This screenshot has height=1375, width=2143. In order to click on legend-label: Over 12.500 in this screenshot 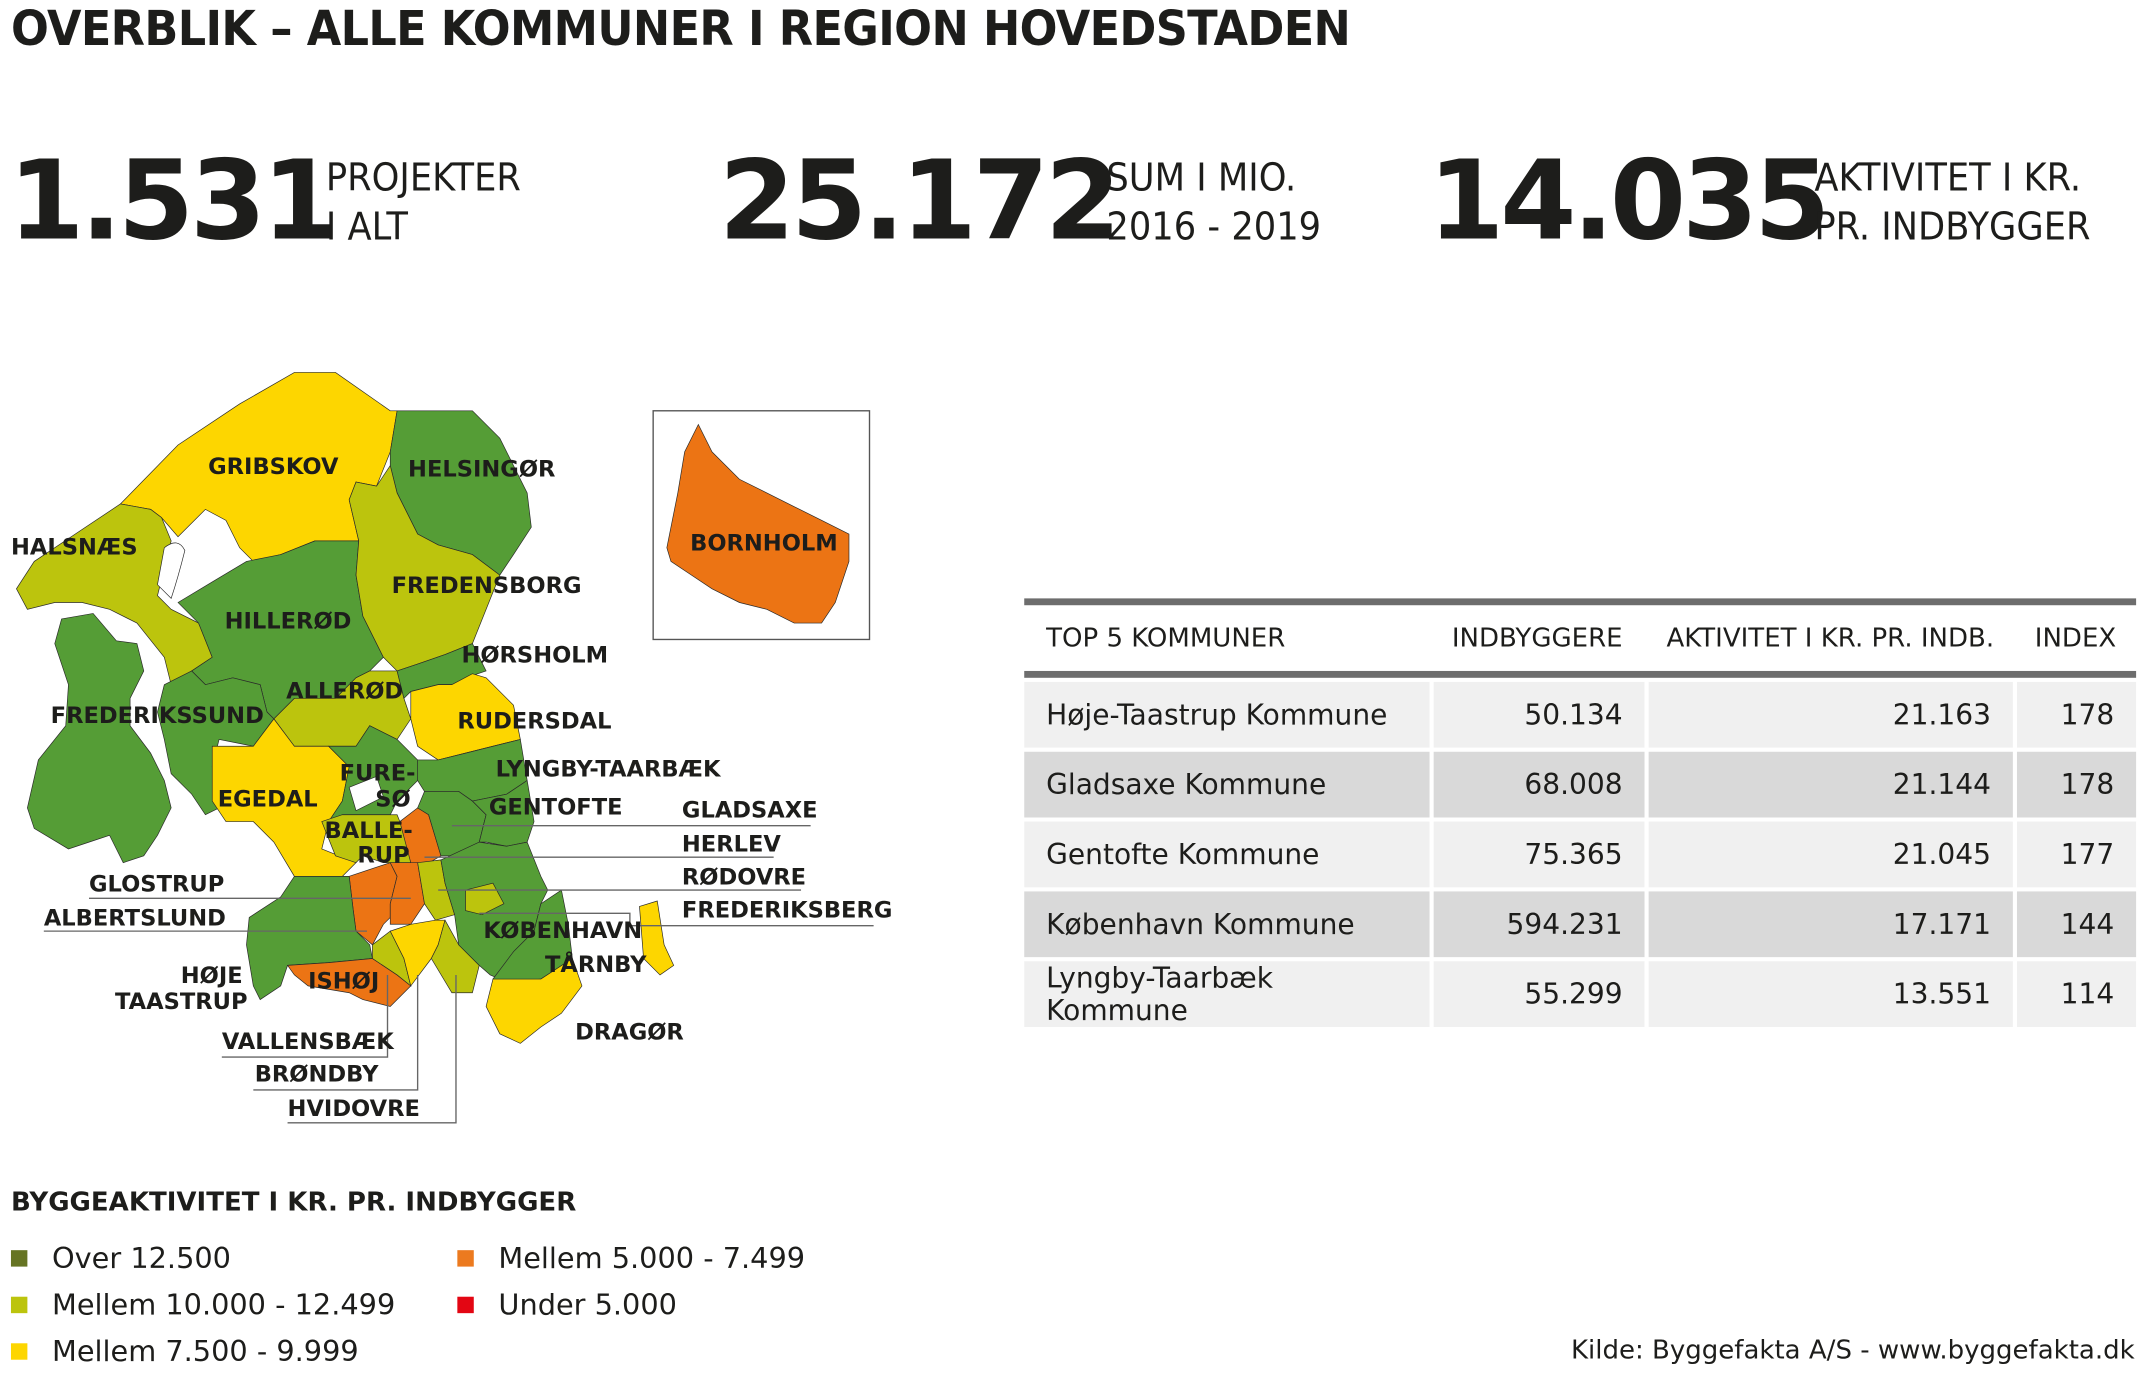, I will do `click(141, 1258)`.